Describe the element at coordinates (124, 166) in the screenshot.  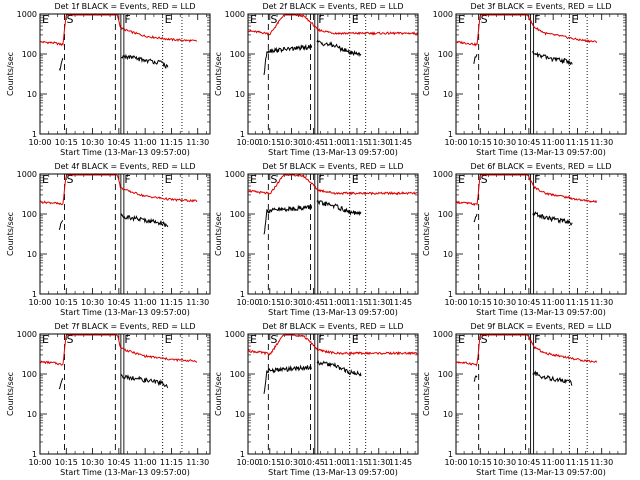
I see `panel-title: Det 4f BLACK = Events, RED = LLD` at that location.